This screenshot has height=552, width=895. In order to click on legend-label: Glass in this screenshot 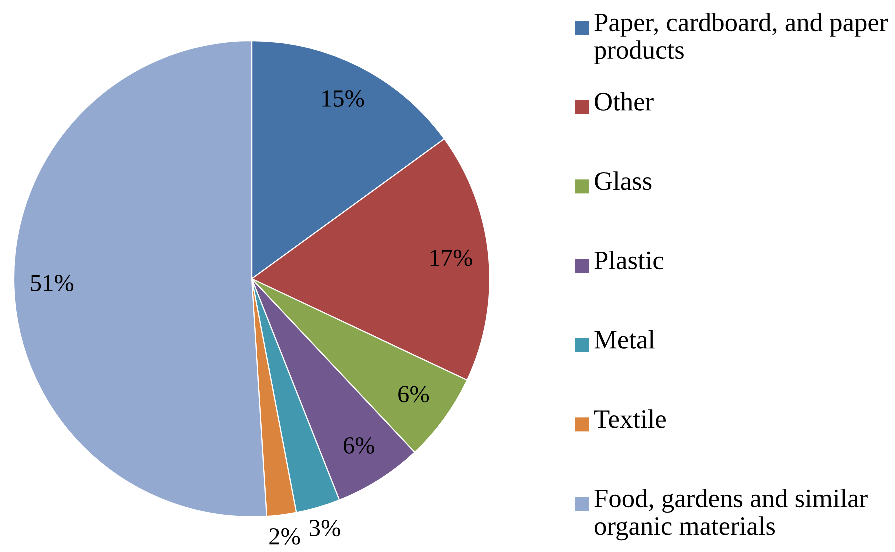, I will do `click(623, 181)`.